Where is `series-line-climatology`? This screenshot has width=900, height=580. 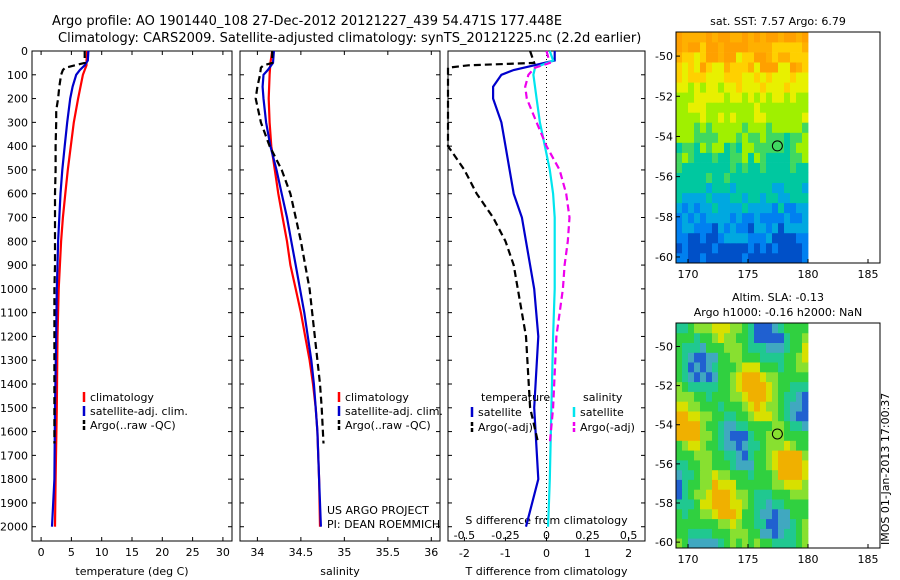 series-line-climatology is located at coordinates (71, 288).